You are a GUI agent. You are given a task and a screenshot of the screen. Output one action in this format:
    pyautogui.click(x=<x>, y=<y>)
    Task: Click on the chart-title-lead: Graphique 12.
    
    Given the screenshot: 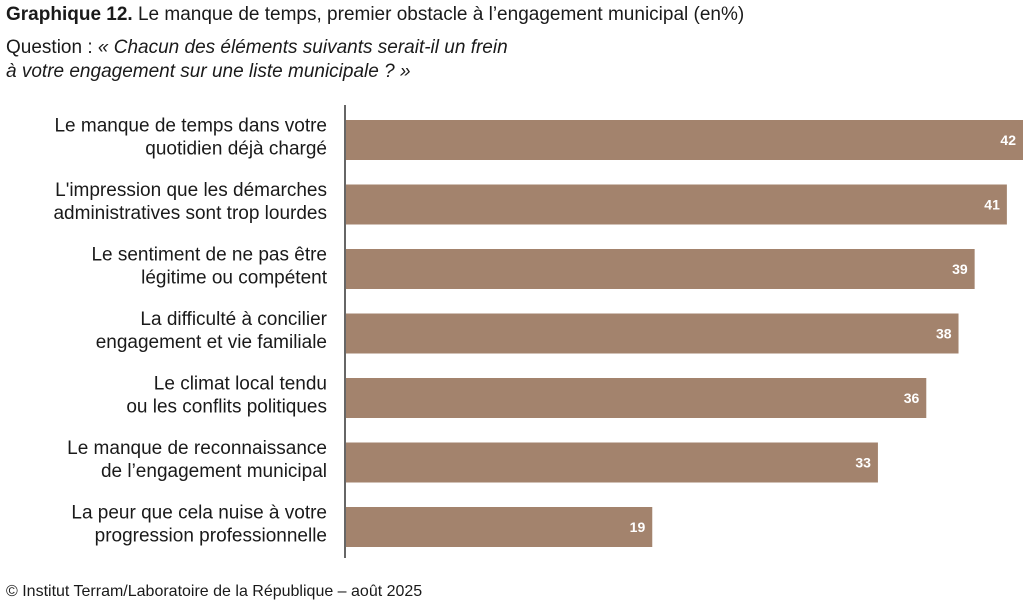 What is the action you would take?
    pyautogui.click(x=69, y=14)
    